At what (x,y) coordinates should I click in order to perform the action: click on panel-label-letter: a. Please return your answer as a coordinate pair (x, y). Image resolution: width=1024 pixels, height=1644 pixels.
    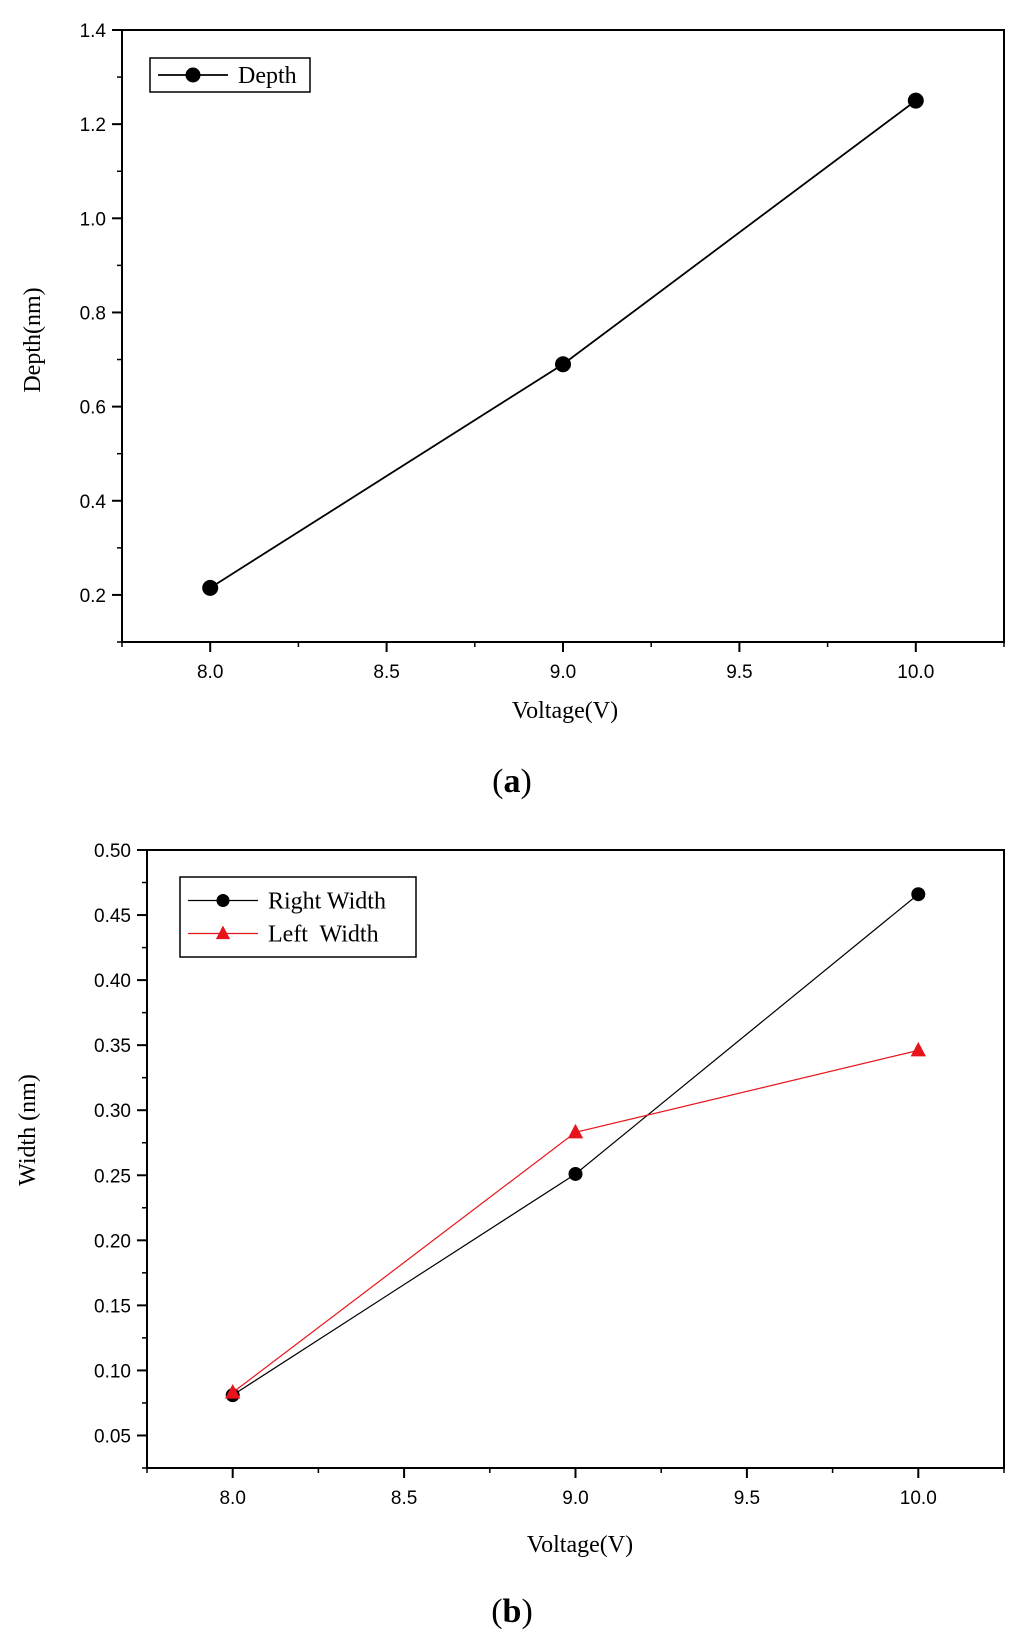
    Looking at the image, I should click on (512, 781).